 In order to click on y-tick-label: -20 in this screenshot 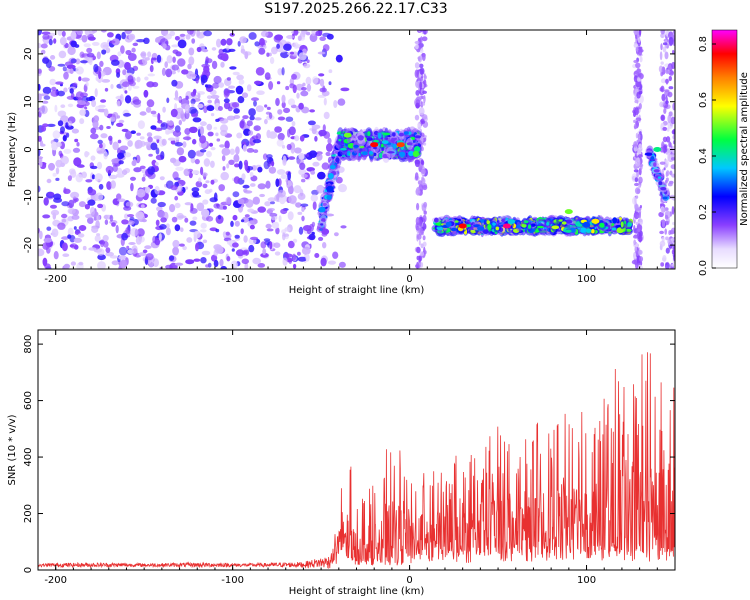, I will do `click(28, 245)`.